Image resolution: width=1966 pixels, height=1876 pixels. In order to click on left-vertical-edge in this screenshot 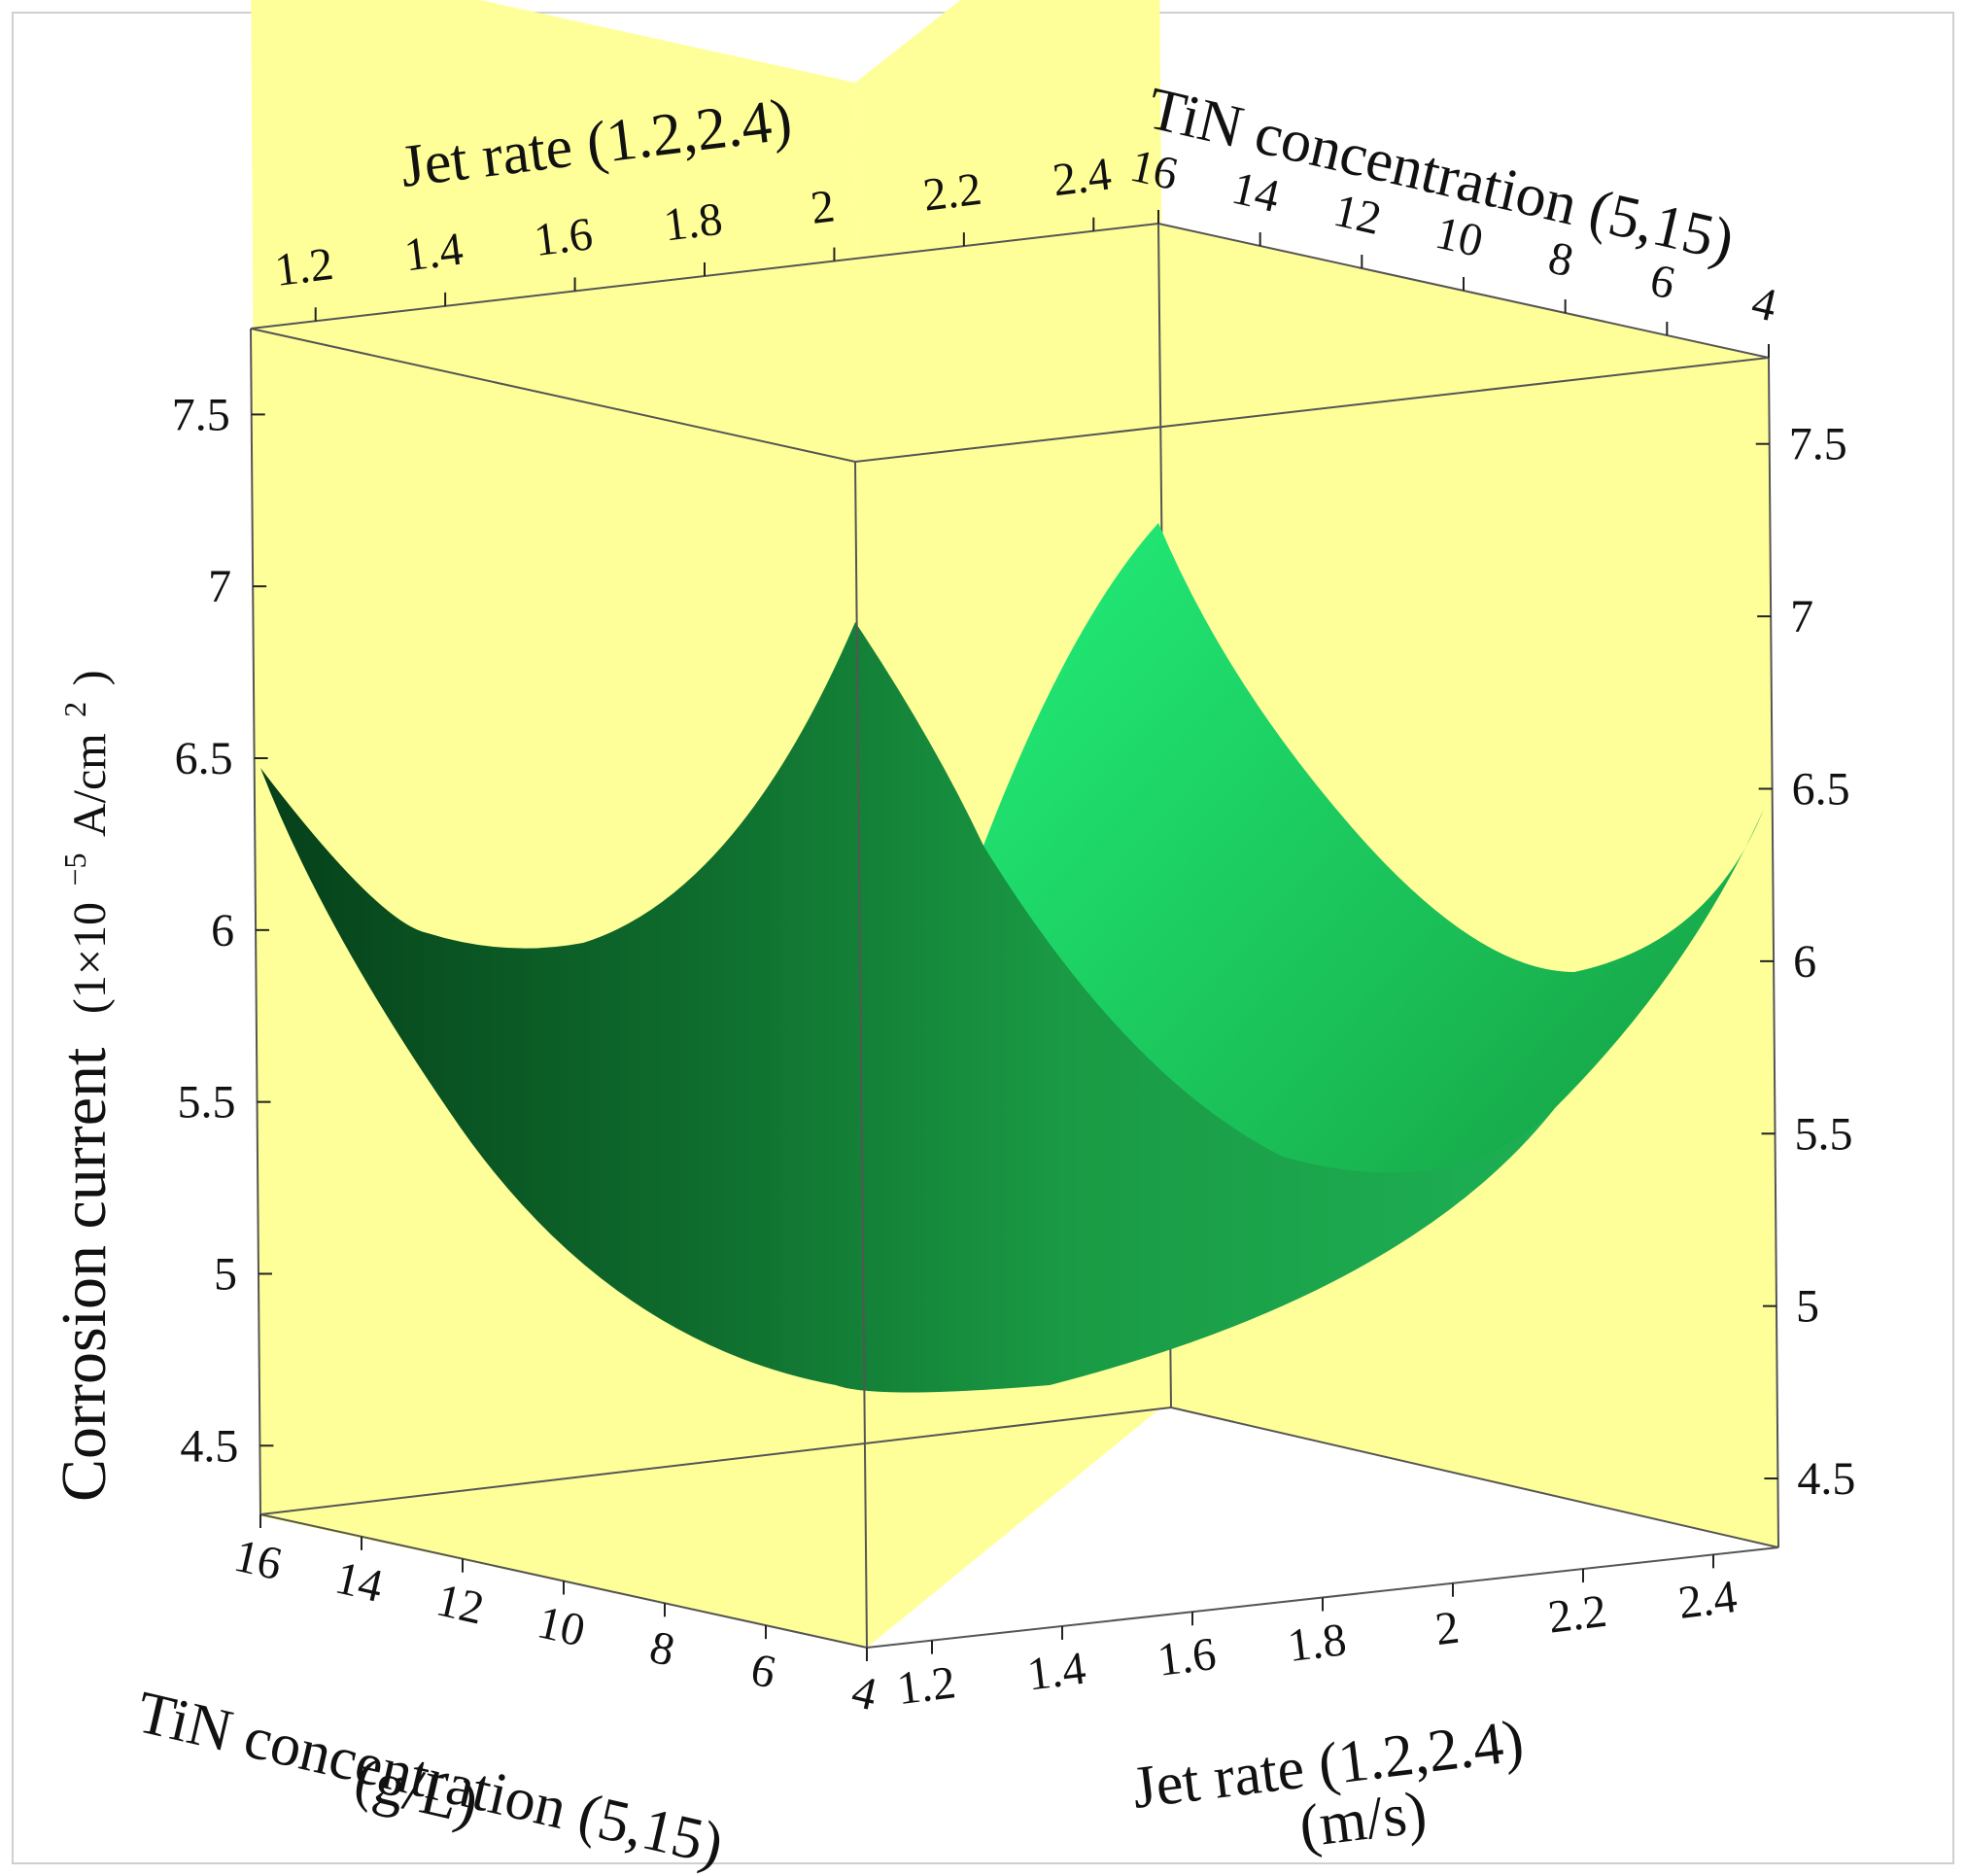, I will do `click(255, 922)`.